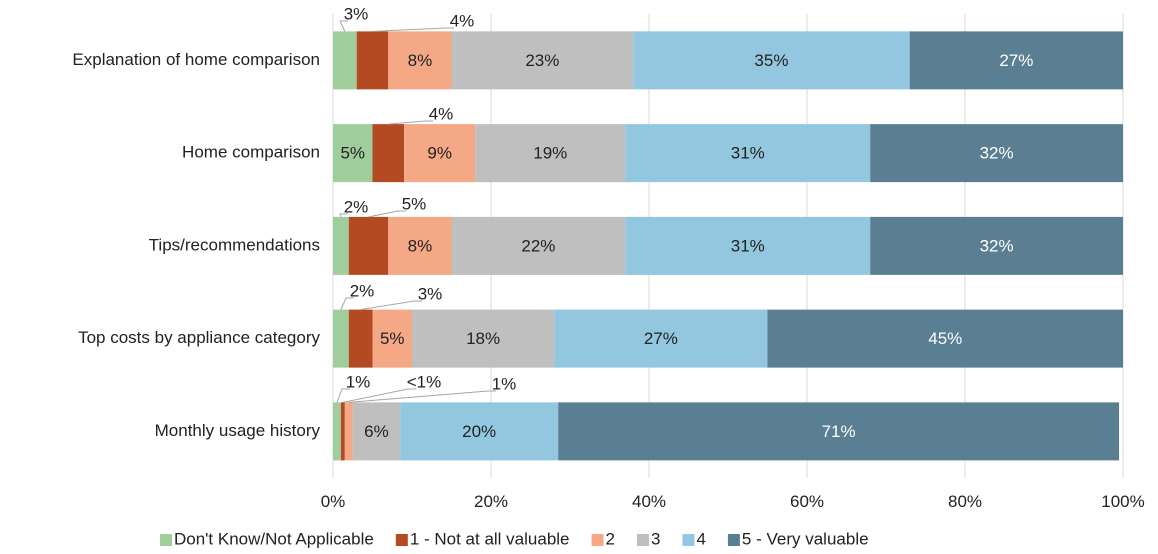 This screenshot has height=554, width=1158. Describe the element at coordinates (610, 538) in the screenshot. I see `legend-label: 2` at that location.